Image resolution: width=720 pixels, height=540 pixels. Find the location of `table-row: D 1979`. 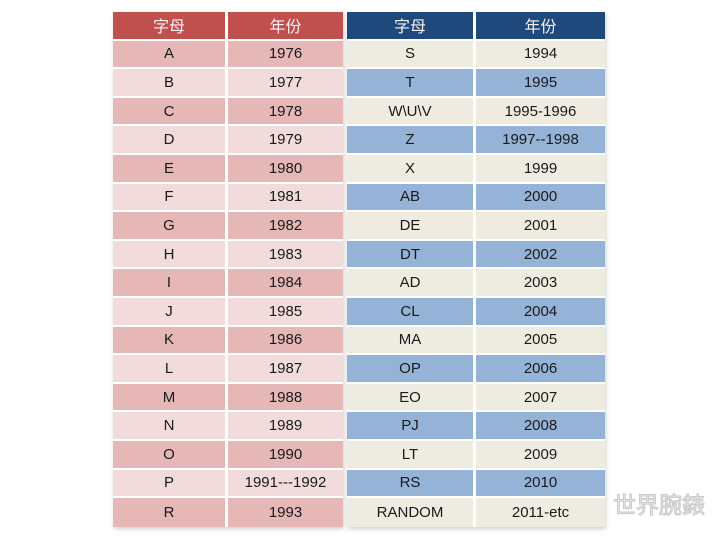

table-row: D 1979 is located at coordinates (228, 140).